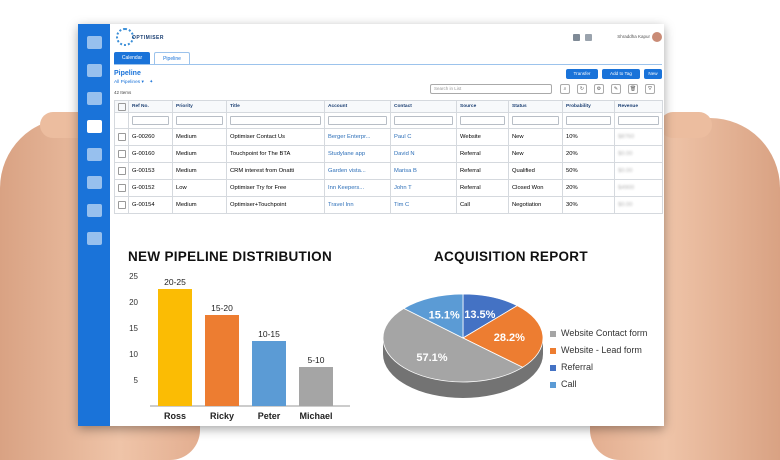 The width and height of the screenshot is (780, 460). I want to click on filter-revenue-input, so click(638, 120).